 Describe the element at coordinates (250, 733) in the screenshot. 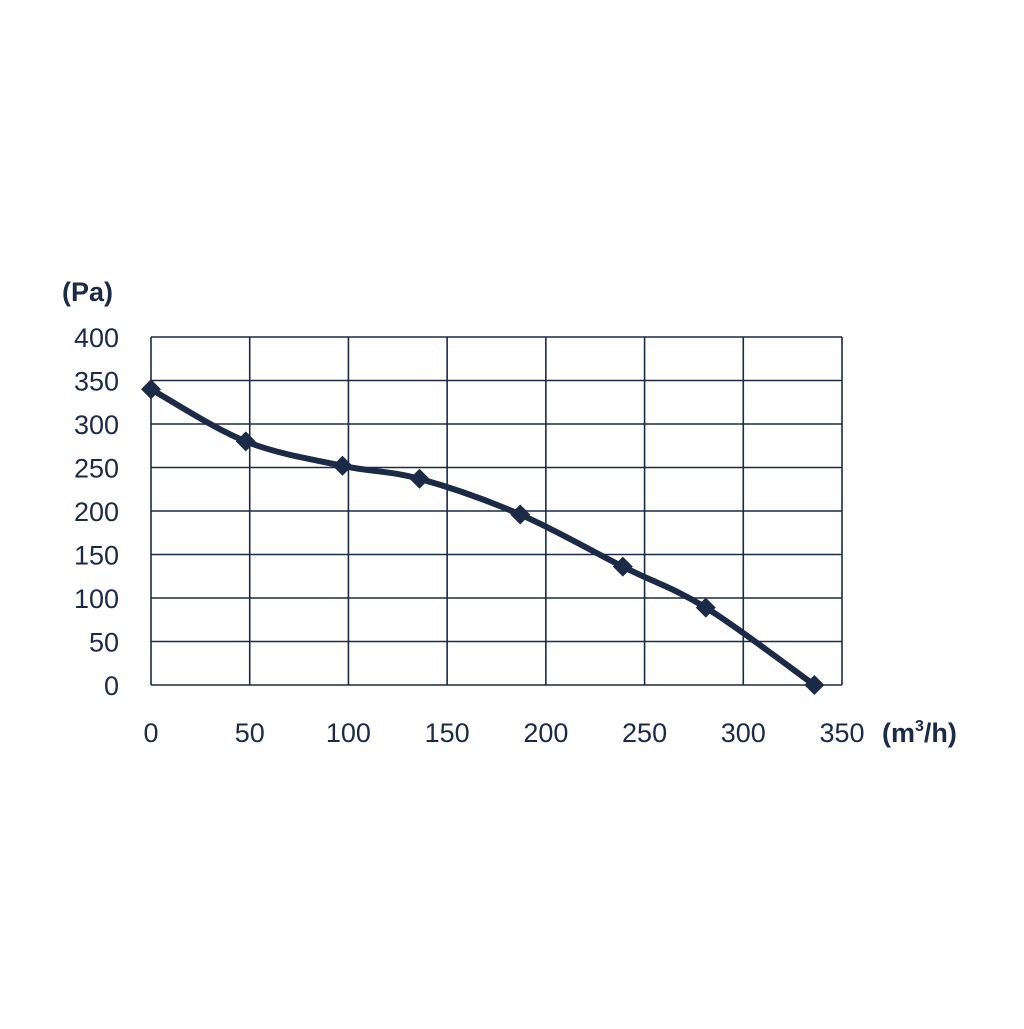

I see `x-tick-label: 50` at that location.